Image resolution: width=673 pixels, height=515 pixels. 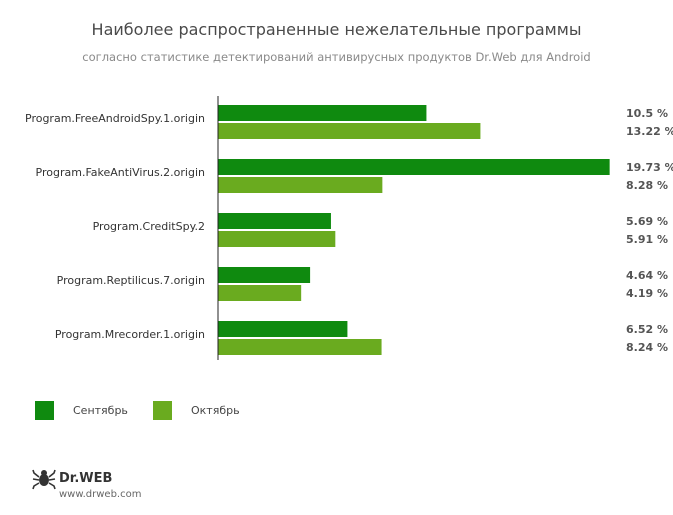 What do you see at coordinates (120, 172) in the screenshot?
I see `category-label: Program.FakeAntiVirus.2.origin` at bounding box center [120, 172].